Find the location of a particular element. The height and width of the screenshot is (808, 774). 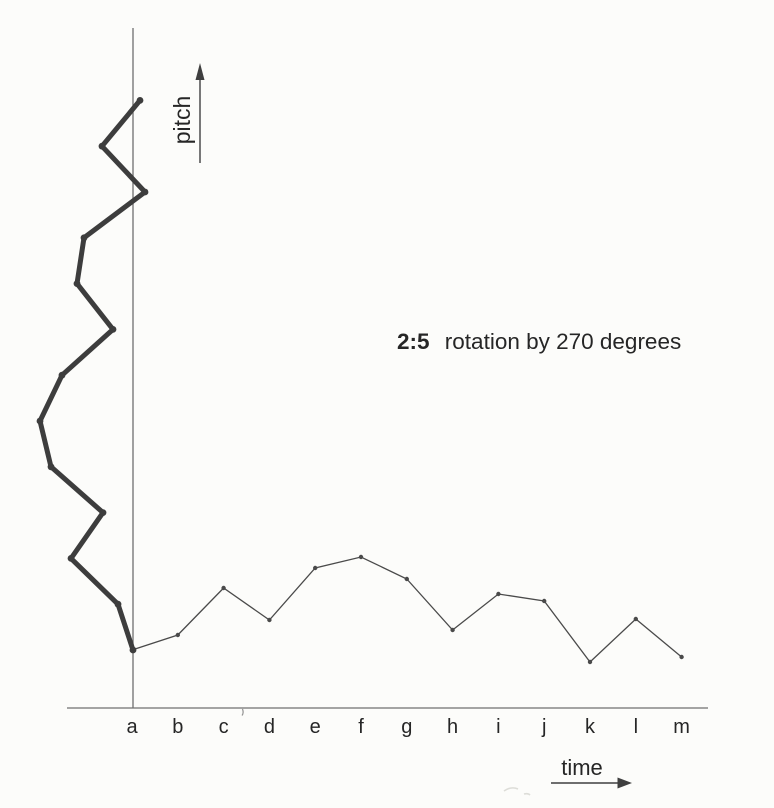

figure-caption: 2:5 rotation by 270 degrees is located at coordinates (539, 341).